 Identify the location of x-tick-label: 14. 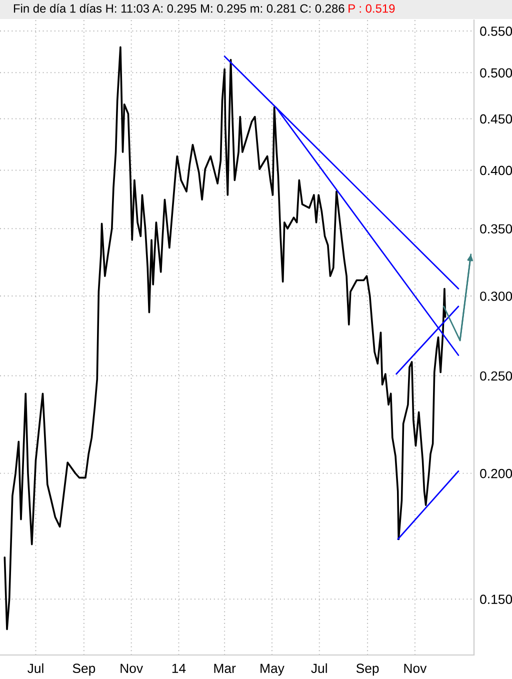
(179, 668).